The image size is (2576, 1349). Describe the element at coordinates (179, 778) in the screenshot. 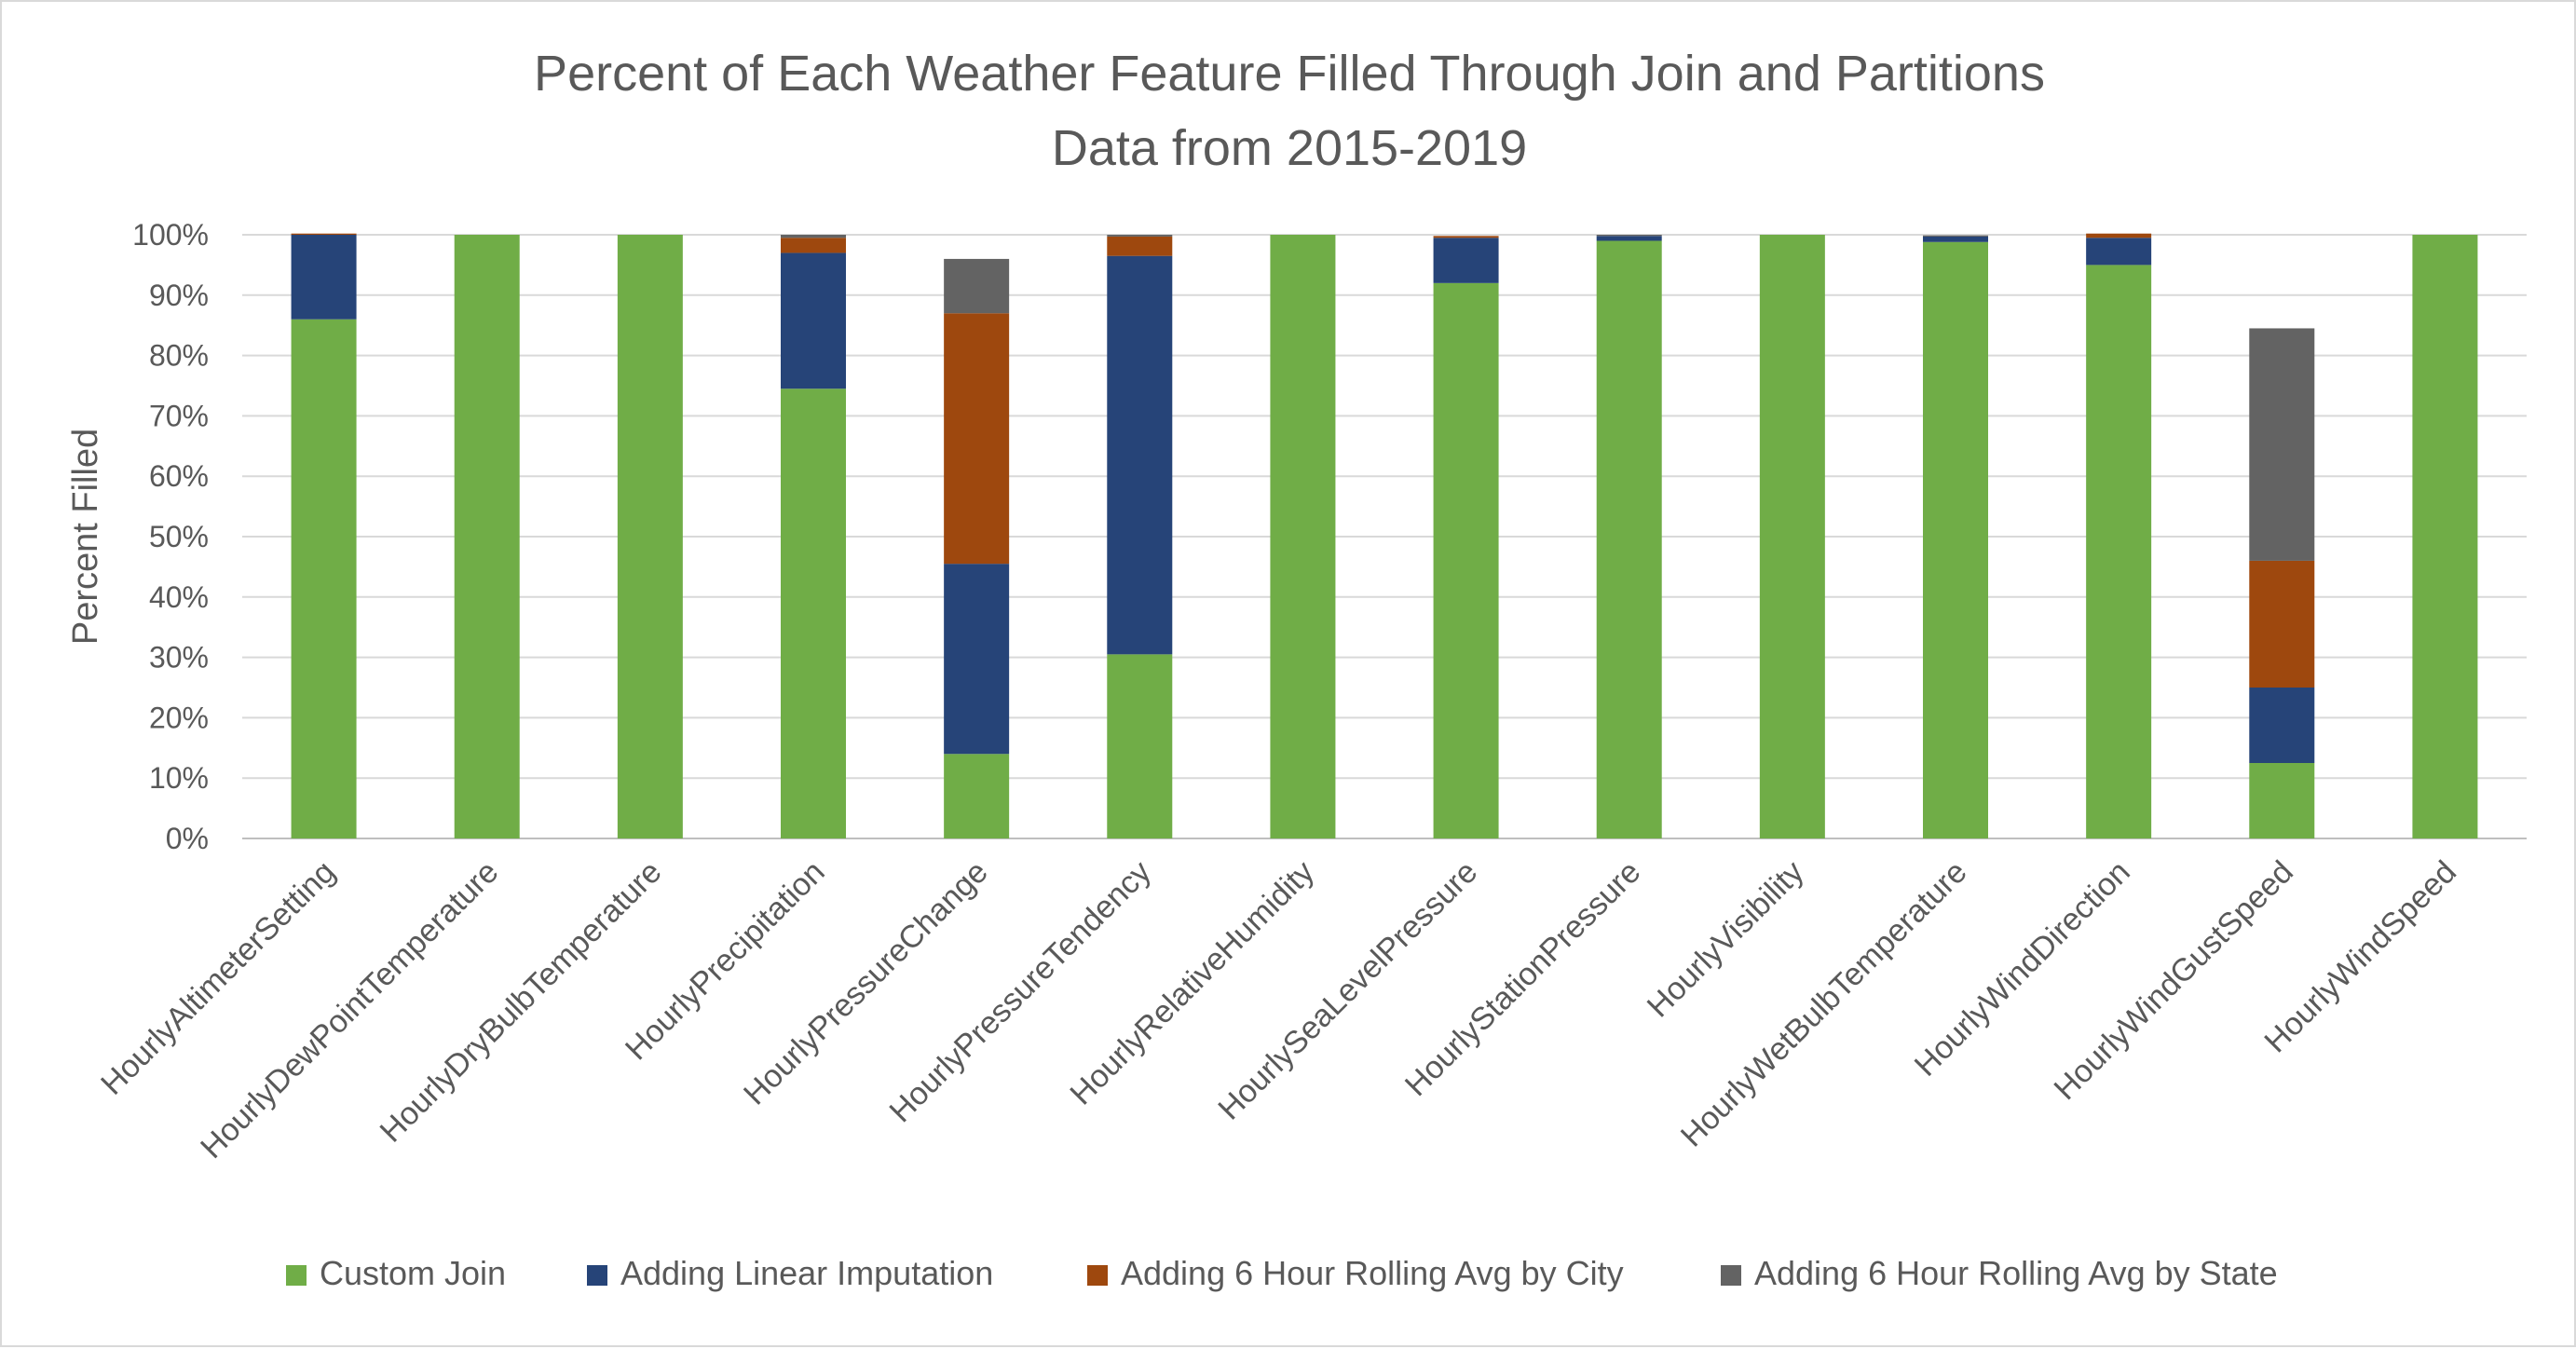

I see `y-tick-label: 10%` at that location.